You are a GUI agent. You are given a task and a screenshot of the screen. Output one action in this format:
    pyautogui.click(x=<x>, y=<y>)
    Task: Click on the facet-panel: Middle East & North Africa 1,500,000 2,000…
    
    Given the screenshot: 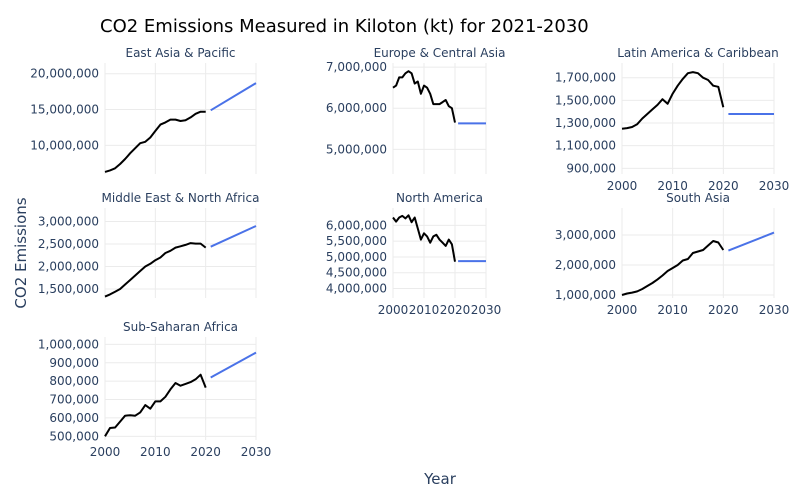 What is the action you would take?
    pyautogui.click(x=149, y=244)
    